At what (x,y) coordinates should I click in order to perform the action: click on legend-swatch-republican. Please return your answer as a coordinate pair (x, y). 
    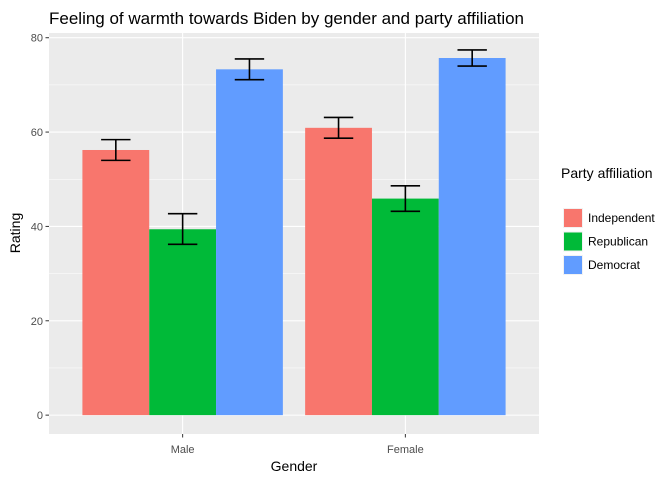
    Looking at the image, I should click on (573, 241).